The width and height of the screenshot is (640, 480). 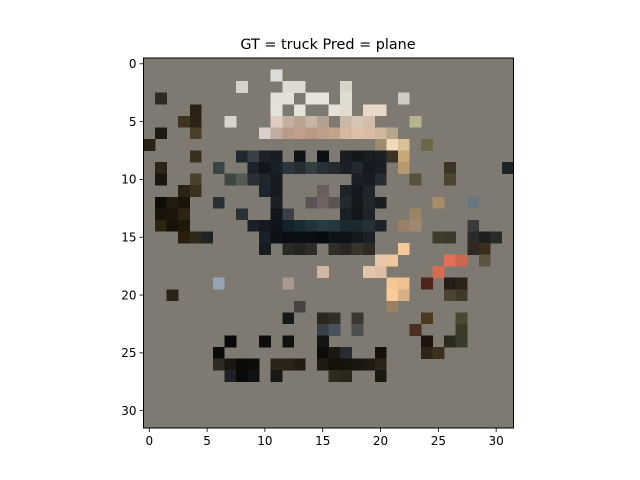 I want to click on y-axis: 0 5 10 15 20 25 30, so click(x=132, y=237).